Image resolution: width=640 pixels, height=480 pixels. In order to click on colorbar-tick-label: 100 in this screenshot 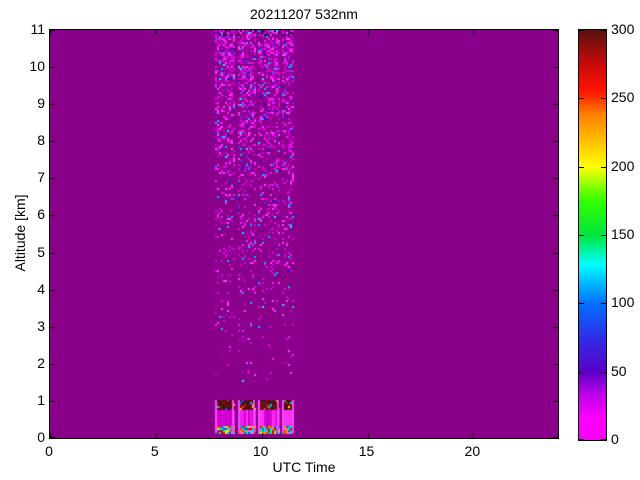, I will do `click(623, 302)`.